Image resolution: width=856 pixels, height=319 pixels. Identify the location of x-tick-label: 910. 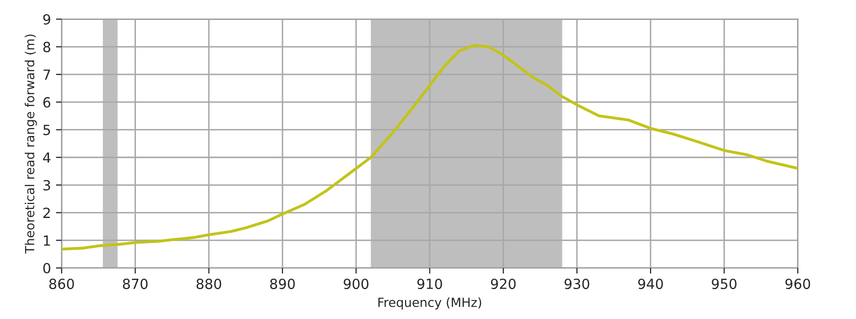
(429, 284).